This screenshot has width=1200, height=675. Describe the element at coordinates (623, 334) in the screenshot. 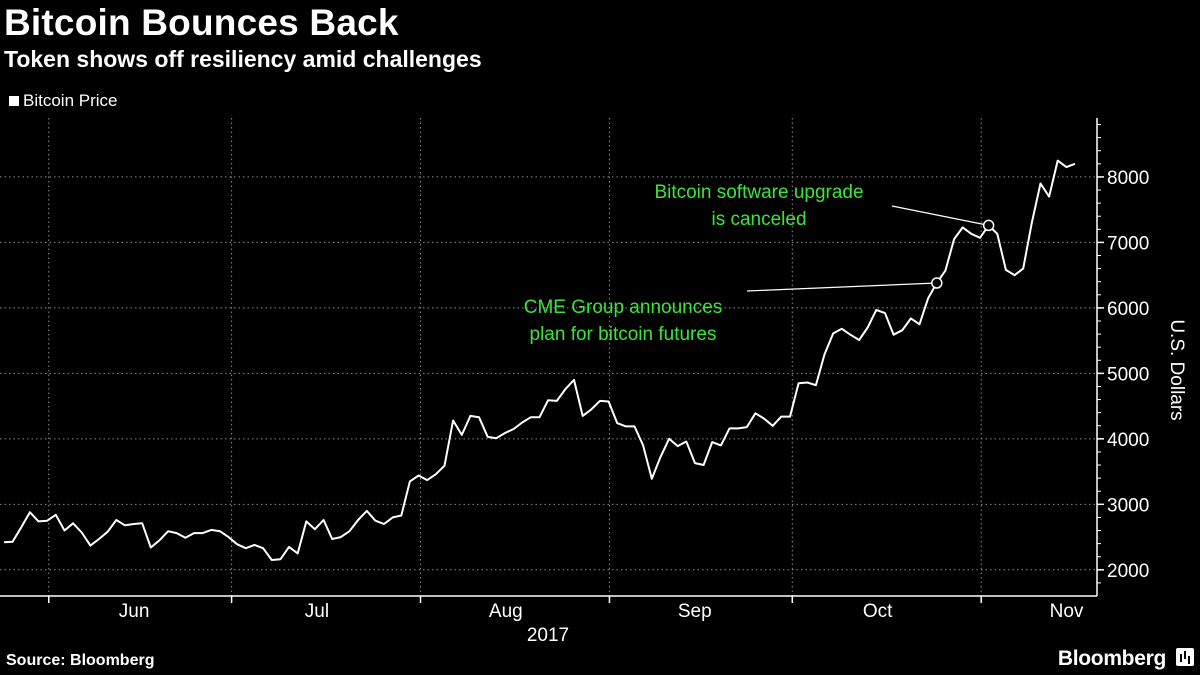

I see `annotation-label: plan for bitcoin futures` at that location.